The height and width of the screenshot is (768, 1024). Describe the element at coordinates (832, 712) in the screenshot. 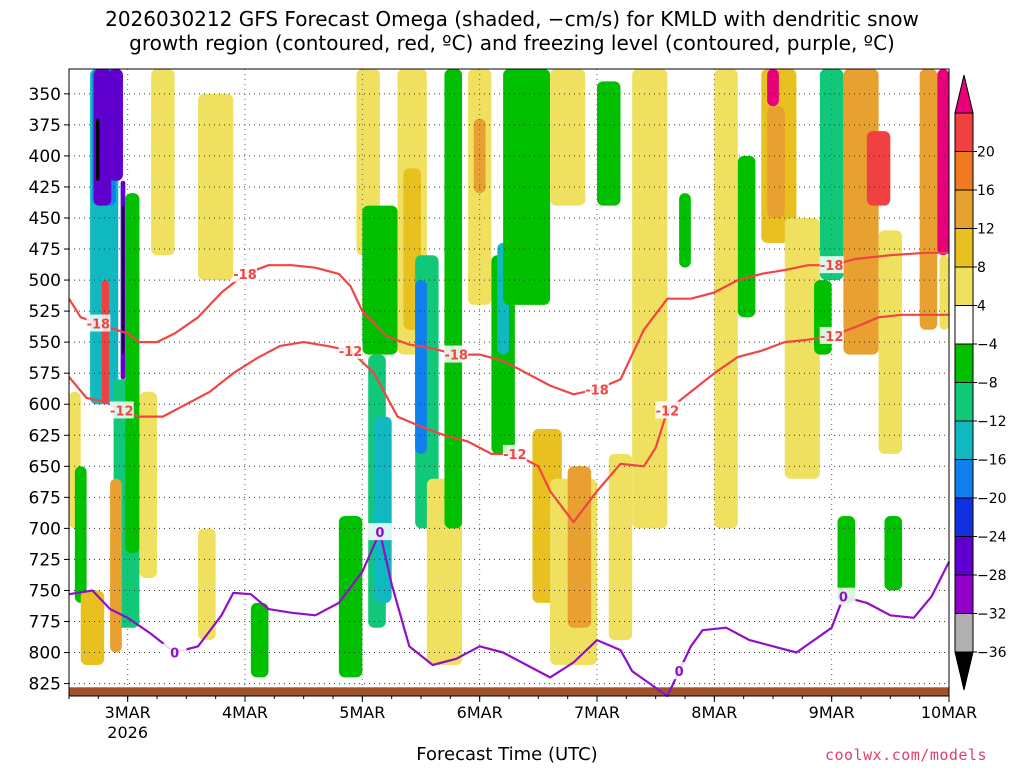

I see `x-tick-label: 9MAR` at that location.